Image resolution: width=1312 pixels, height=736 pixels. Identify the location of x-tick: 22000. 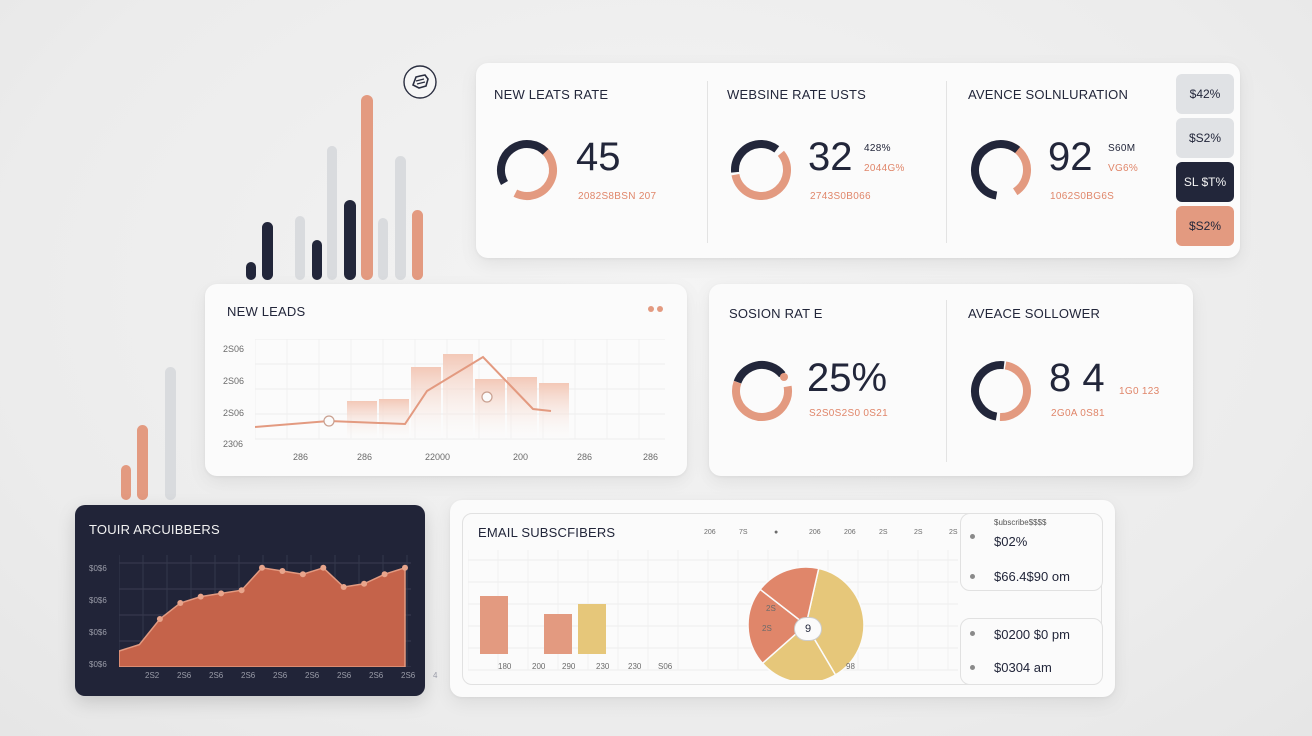
(438, 457).